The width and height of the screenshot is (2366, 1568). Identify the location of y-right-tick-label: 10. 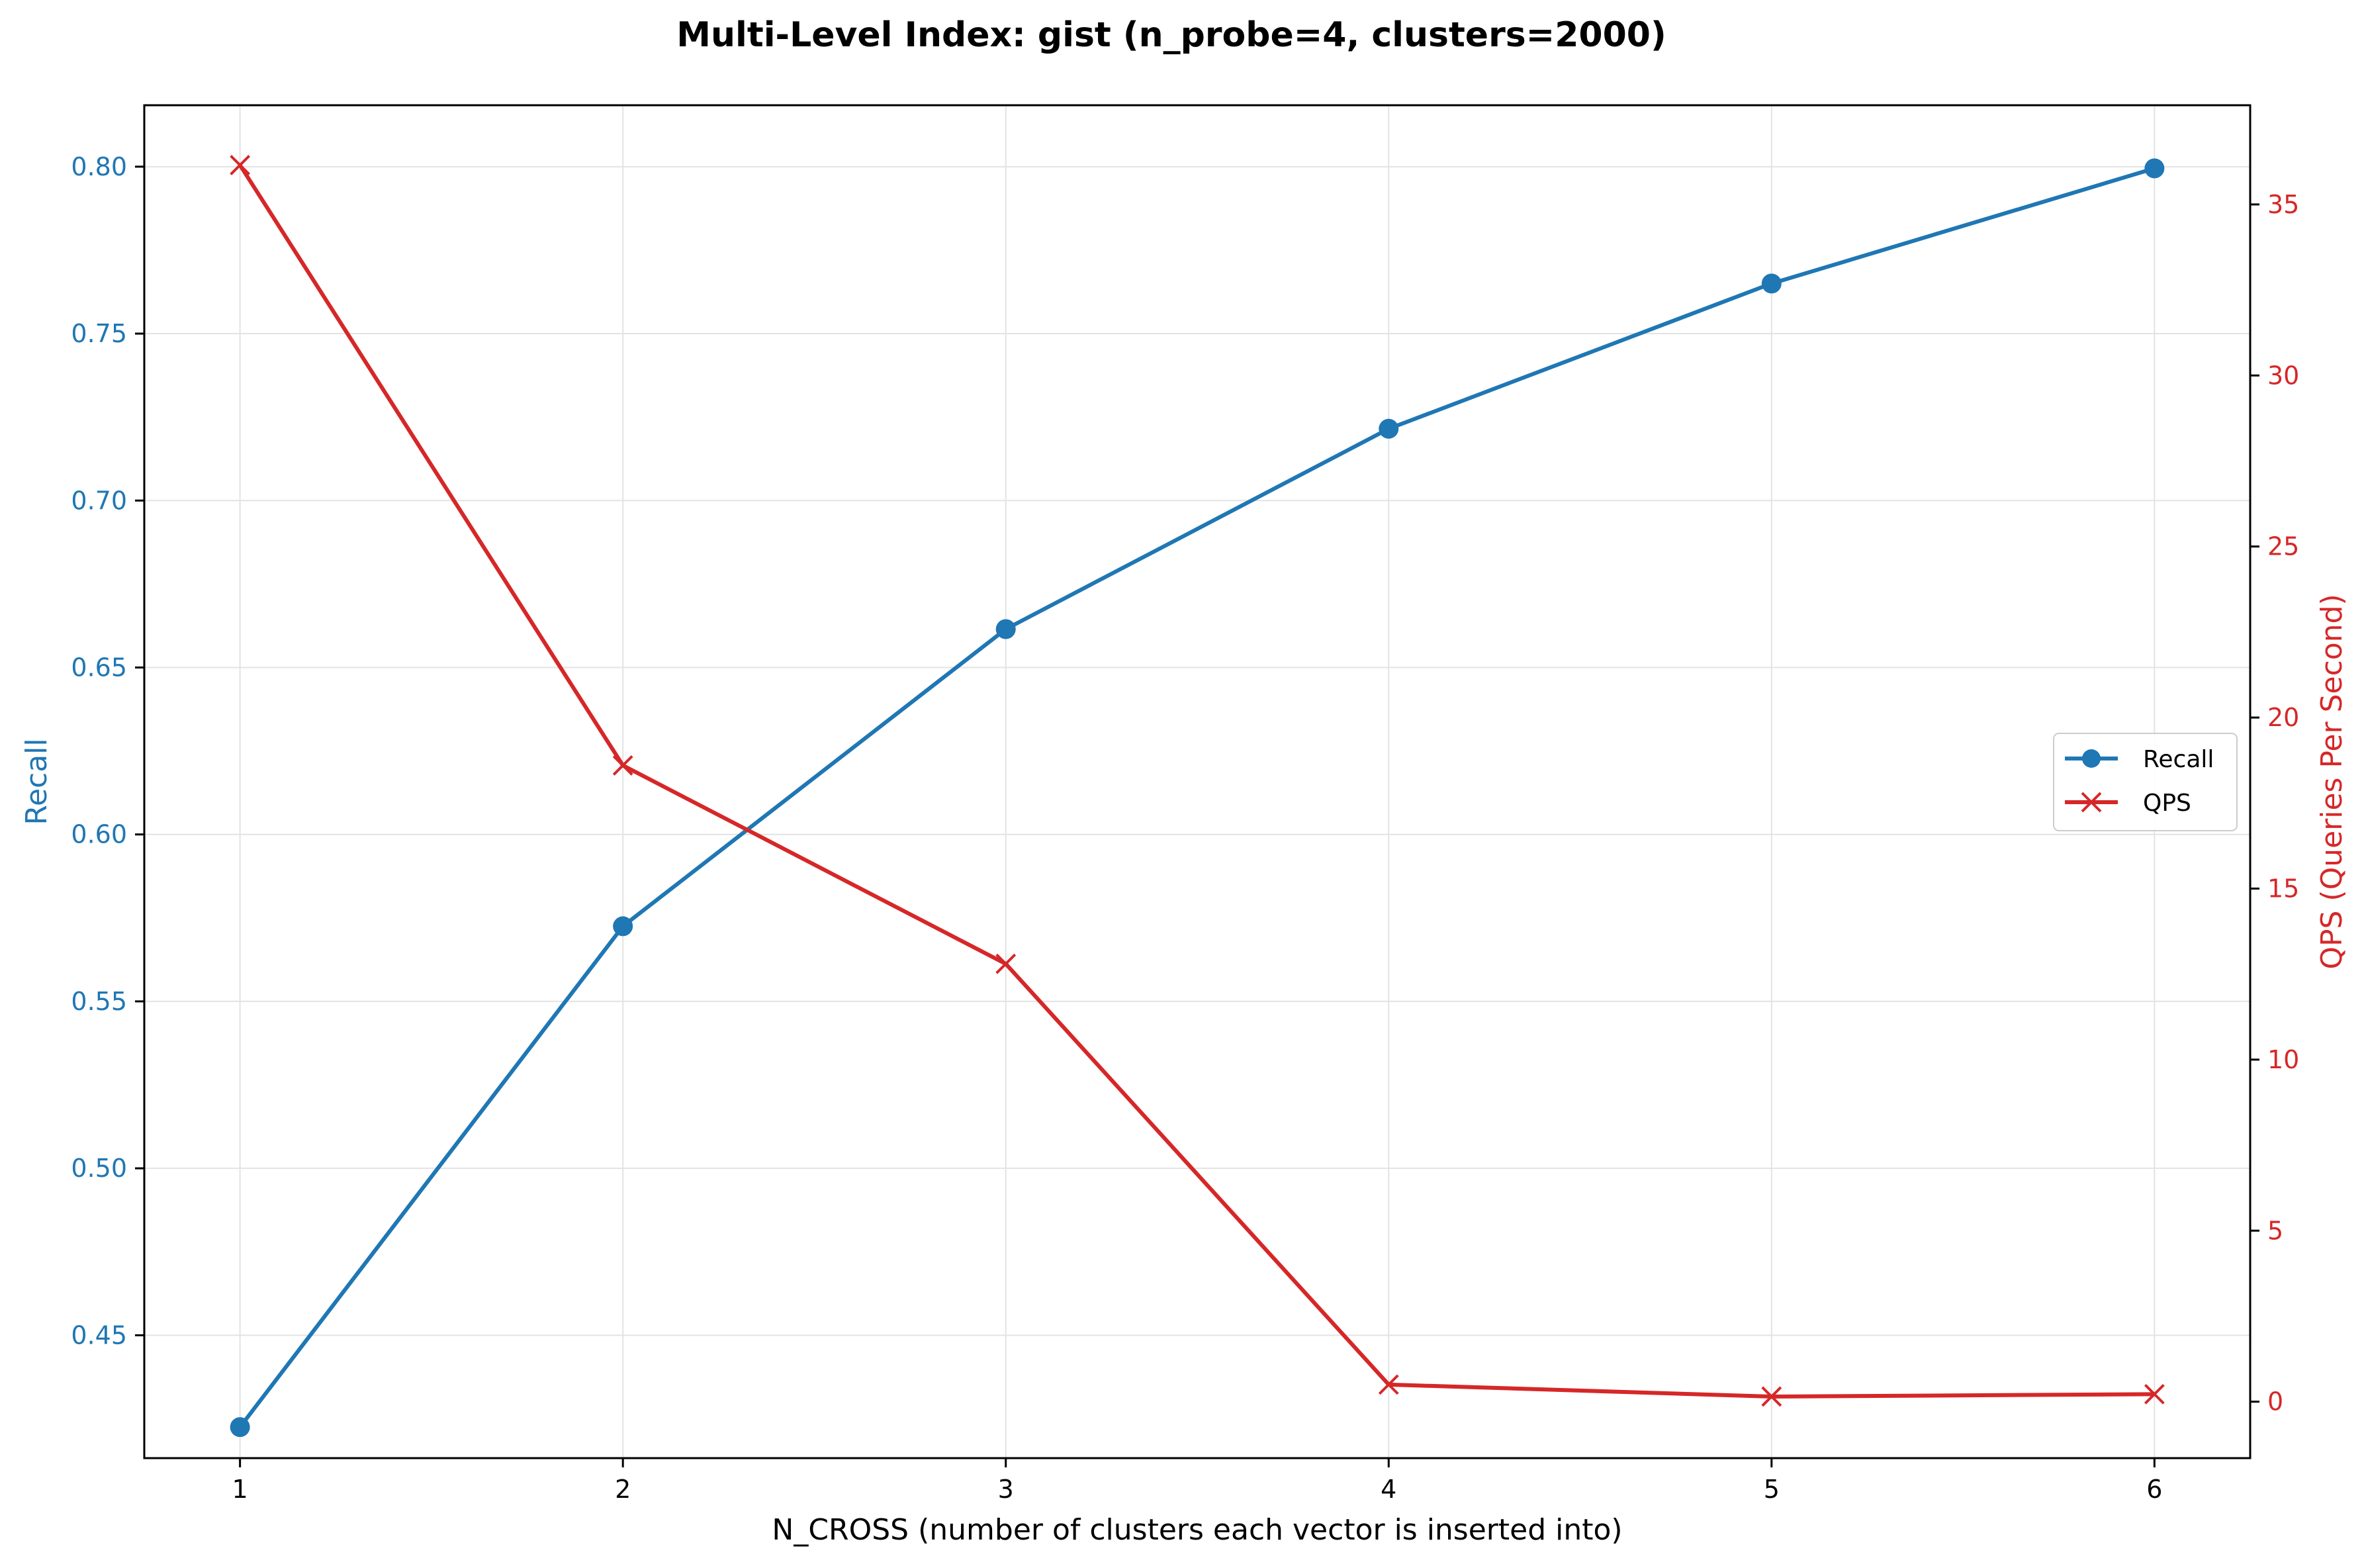
(2283, 1059).